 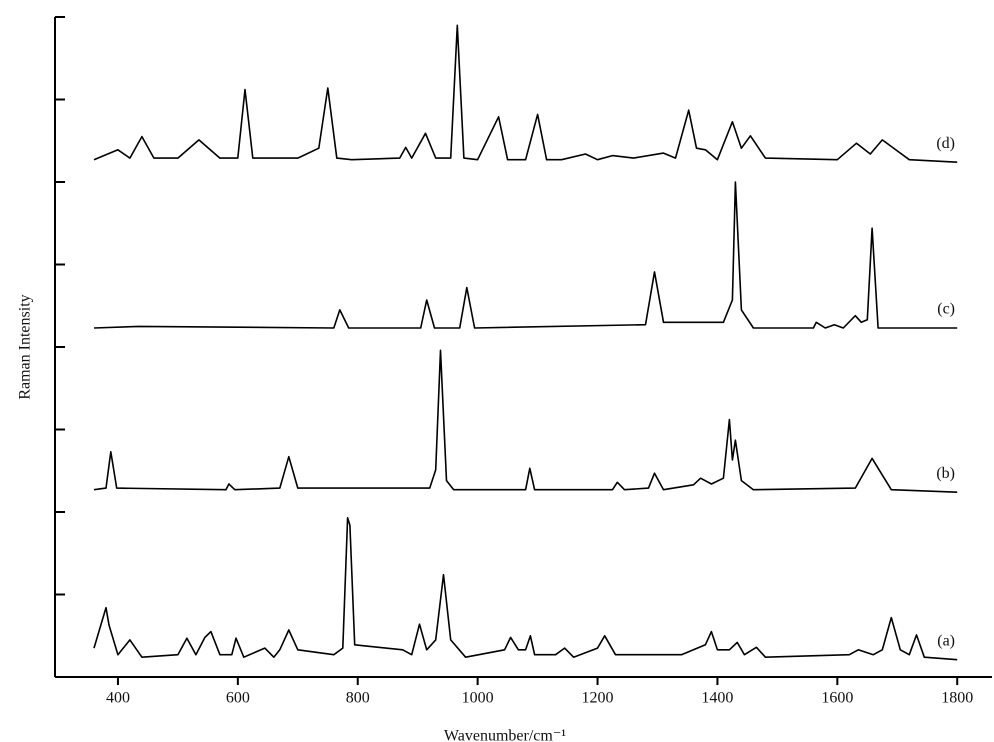 I want to click on series-label: (c), so click(x=946, y=309).